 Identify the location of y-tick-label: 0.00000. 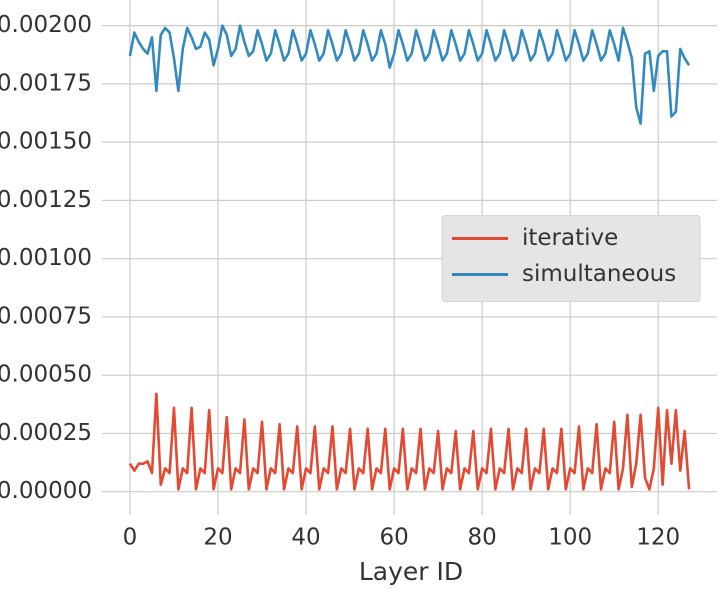
(46, 491).